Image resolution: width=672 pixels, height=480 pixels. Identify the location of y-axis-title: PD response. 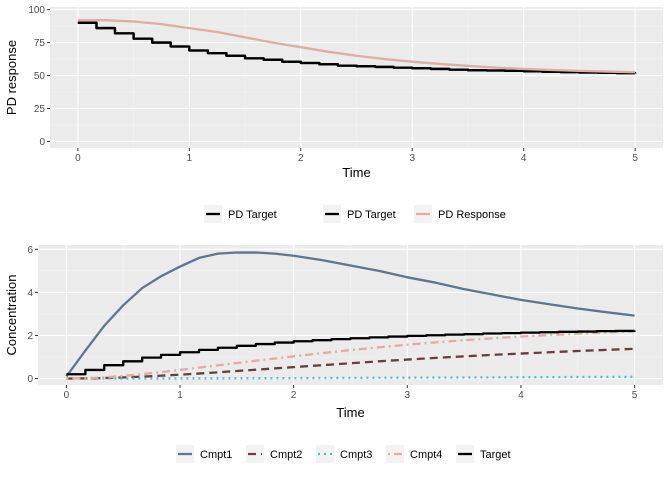
(11, 77).